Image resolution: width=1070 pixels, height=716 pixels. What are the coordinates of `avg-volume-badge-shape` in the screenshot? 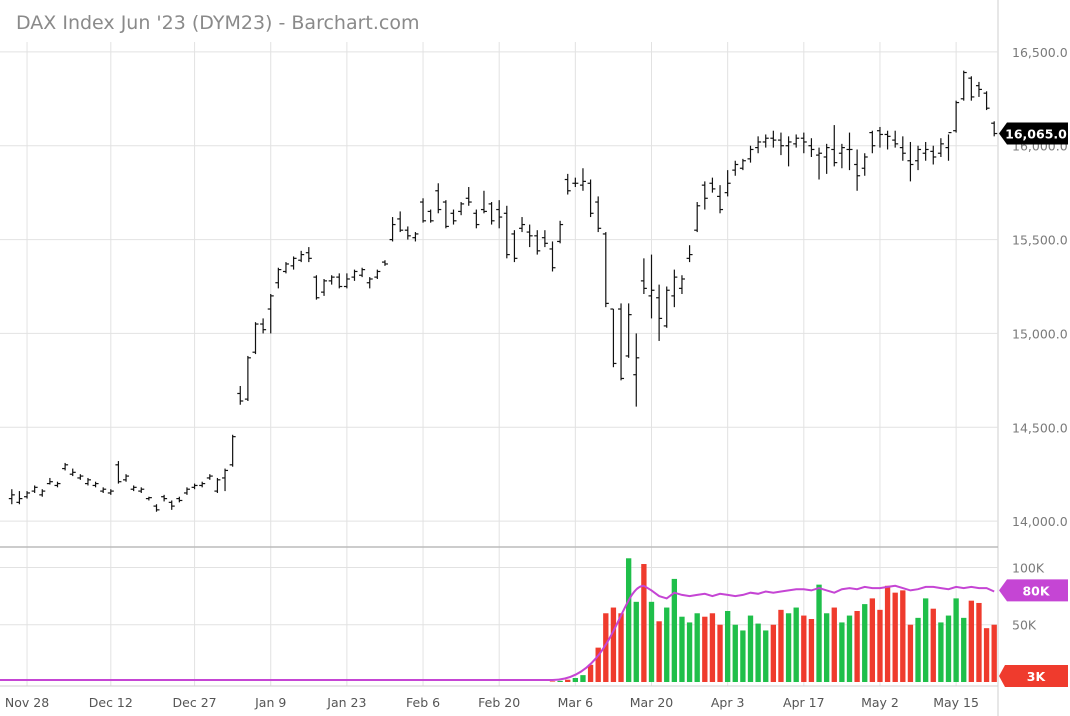 It's located at (1033, 590).